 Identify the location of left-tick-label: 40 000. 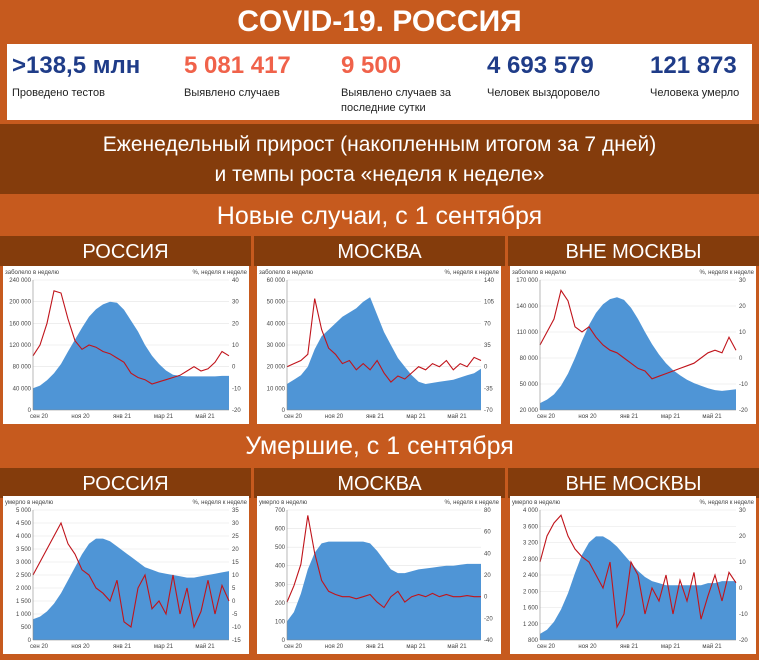
(22, 389).